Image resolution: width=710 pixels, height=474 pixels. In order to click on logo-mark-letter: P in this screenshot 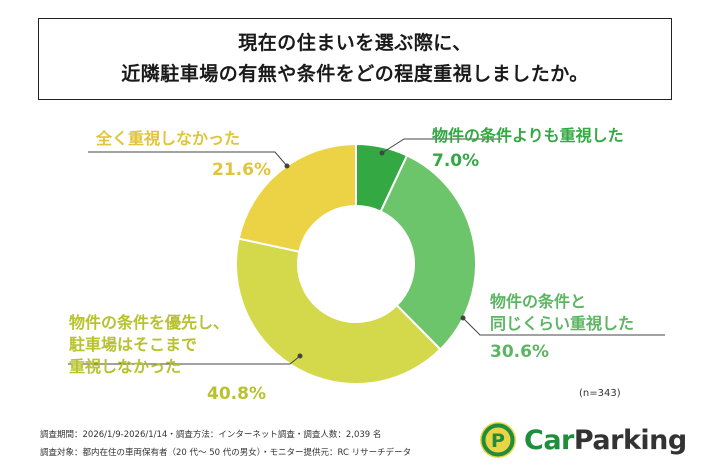, I will do `click(498, 441)`.